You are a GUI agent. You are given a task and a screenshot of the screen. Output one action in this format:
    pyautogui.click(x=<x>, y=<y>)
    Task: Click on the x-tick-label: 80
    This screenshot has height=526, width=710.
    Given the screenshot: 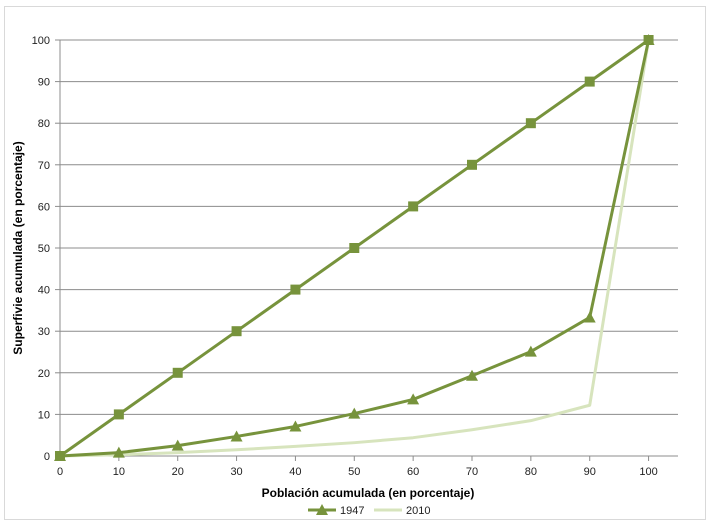 What is the action you would take?
    pyautogui.click(x=531, y=472)
    